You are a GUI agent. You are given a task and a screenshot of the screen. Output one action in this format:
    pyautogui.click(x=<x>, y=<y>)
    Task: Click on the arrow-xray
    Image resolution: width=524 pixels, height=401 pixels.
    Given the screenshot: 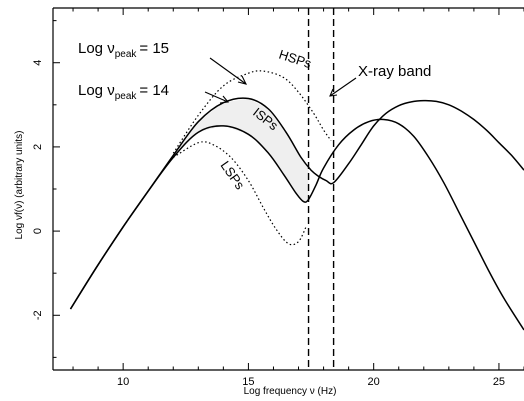 What is the action you would take?
    pyautogui.click(x=343, y=87)
    